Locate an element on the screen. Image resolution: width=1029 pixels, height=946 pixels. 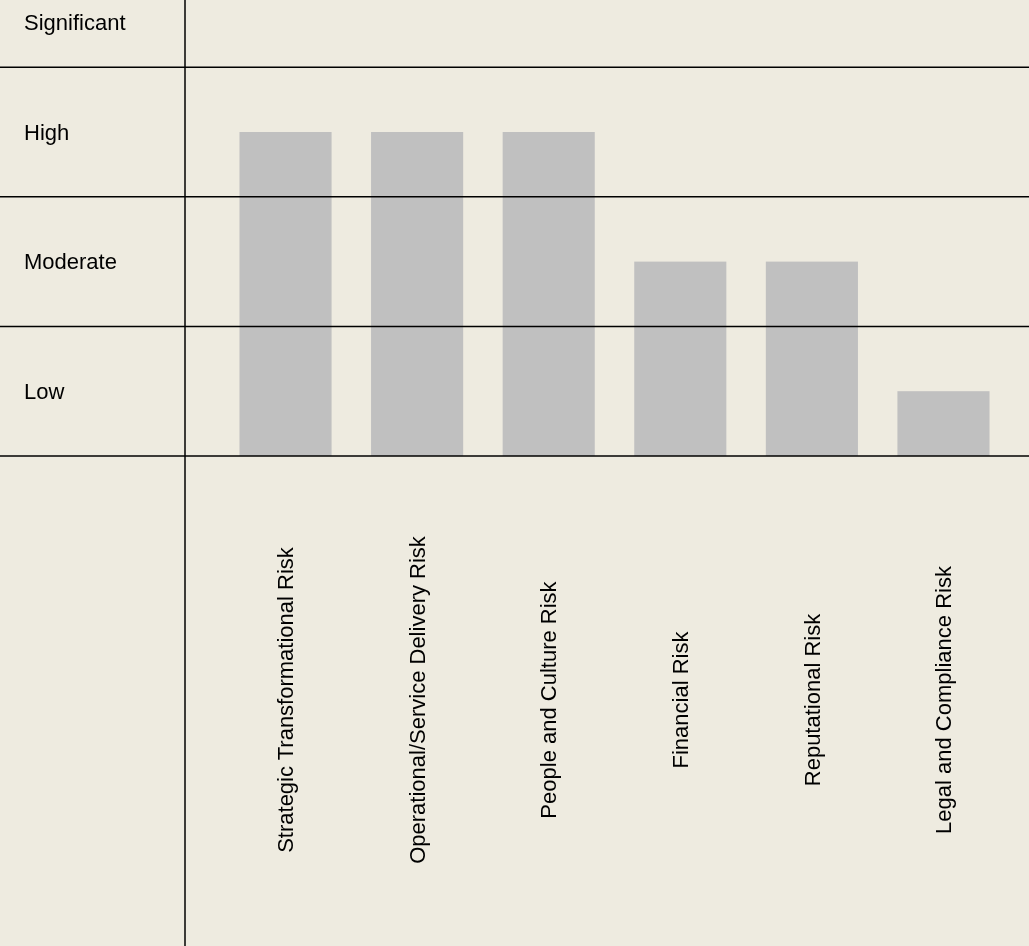
text: Moderate is located at coordinates (70, 262).